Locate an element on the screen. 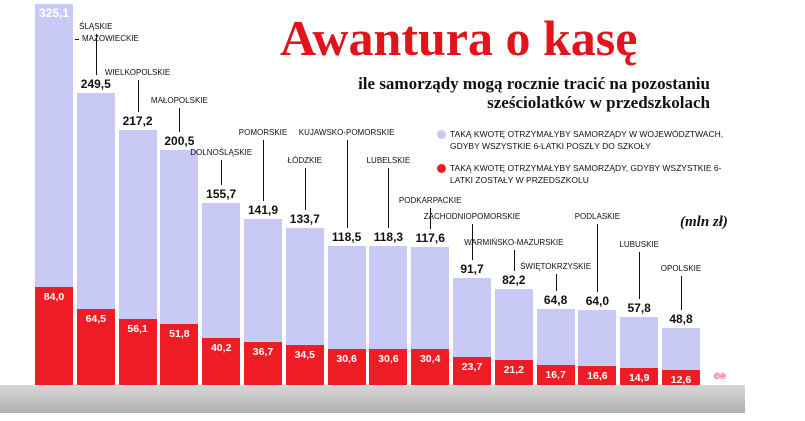  chart-baseline is located at coordinates (372, 399).